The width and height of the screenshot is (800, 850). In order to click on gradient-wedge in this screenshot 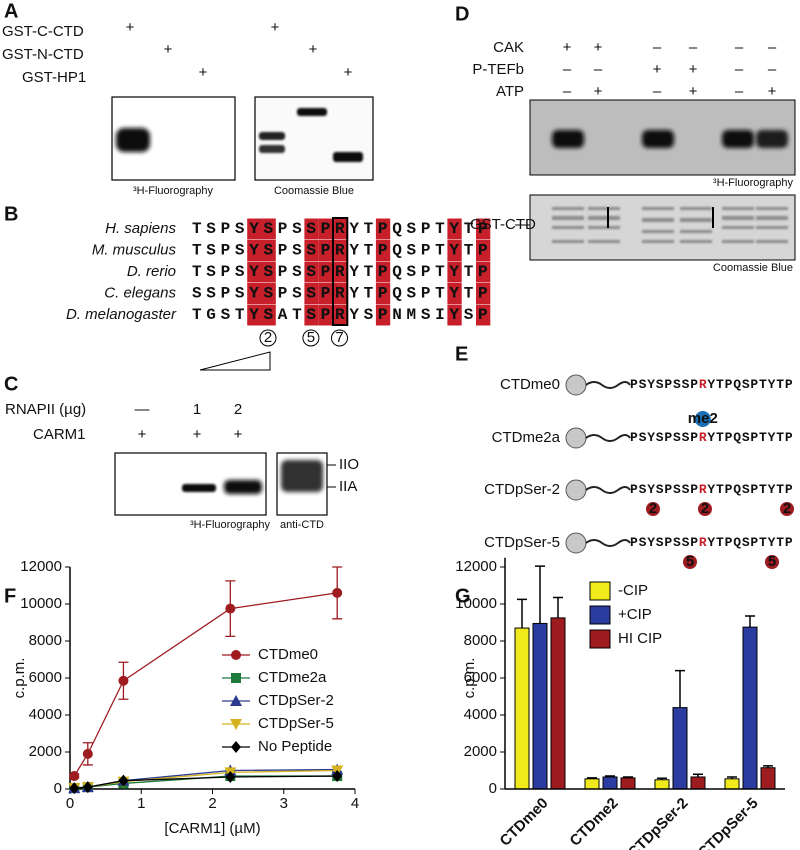, I will do `click(235, 361)`.